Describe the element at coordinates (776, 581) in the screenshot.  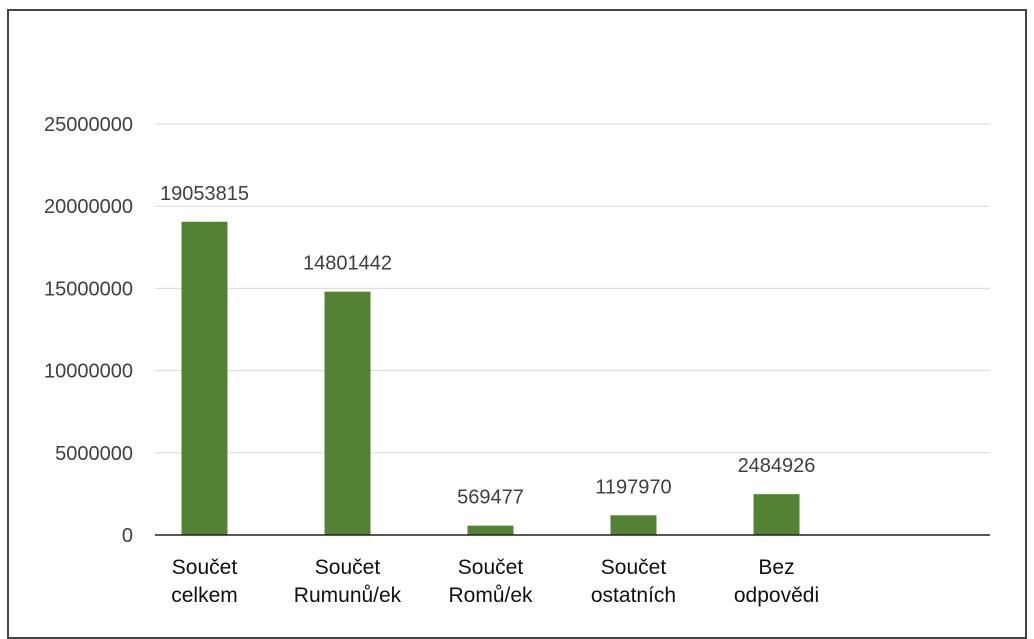
I see `x-category-label: Bez odpovědi` at that location.